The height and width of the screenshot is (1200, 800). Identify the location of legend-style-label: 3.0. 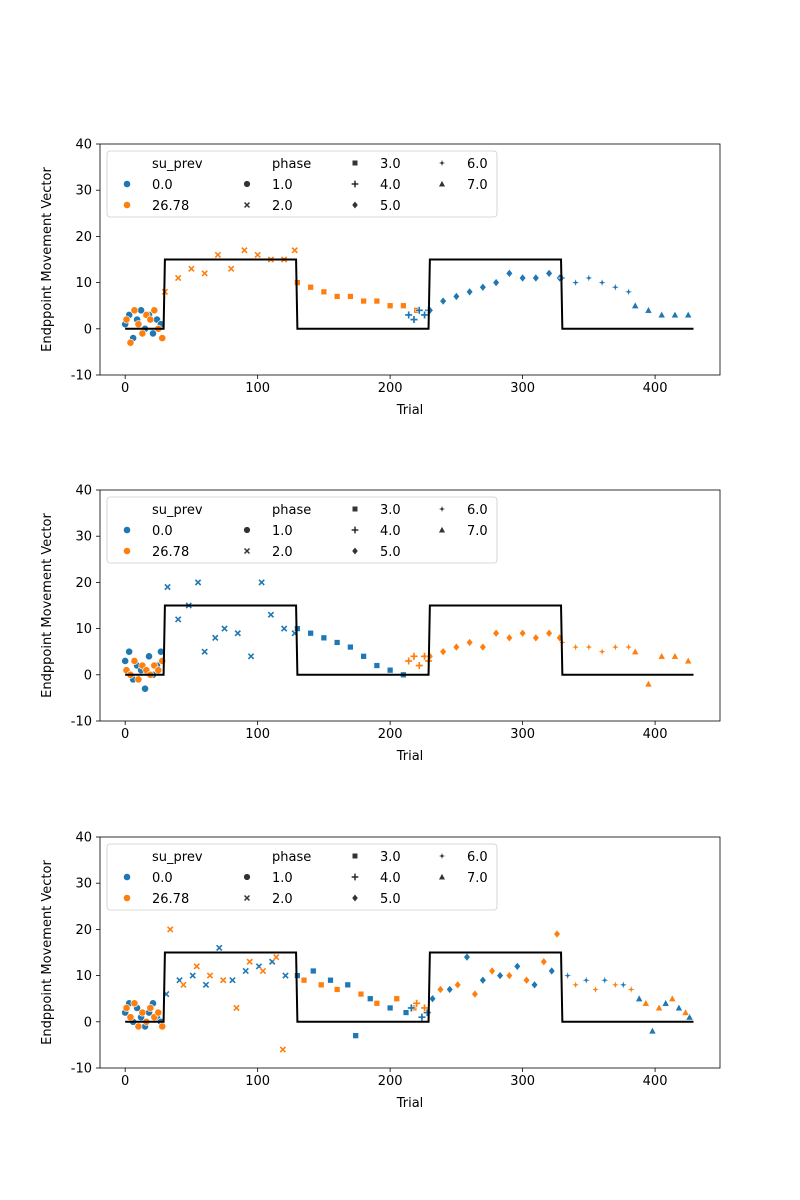
(390, 857).